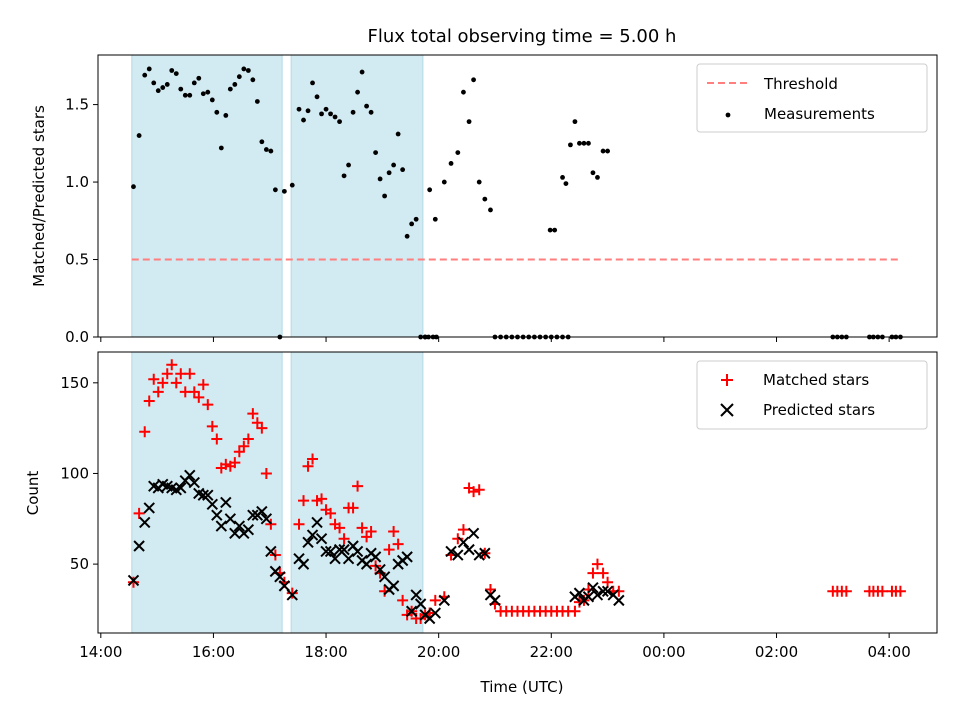  I want to click on top-x-ticks, so click(495, 339).